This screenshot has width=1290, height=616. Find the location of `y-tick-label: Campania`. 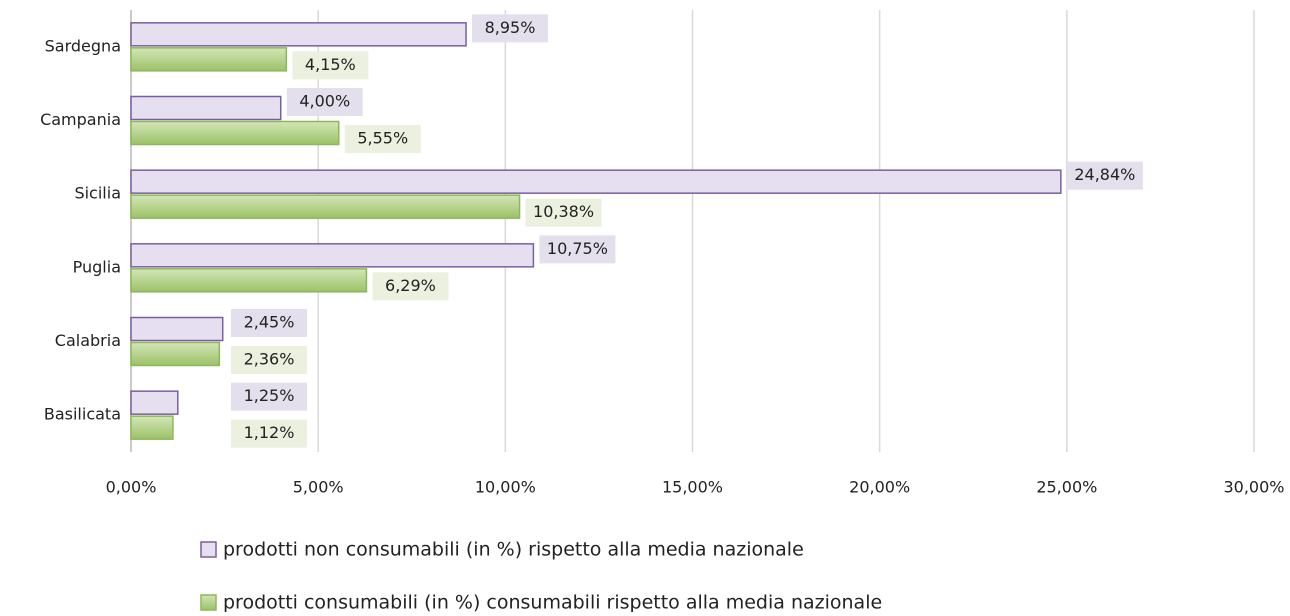

y-tick-label: Campania is located at coordinates (80, 119).